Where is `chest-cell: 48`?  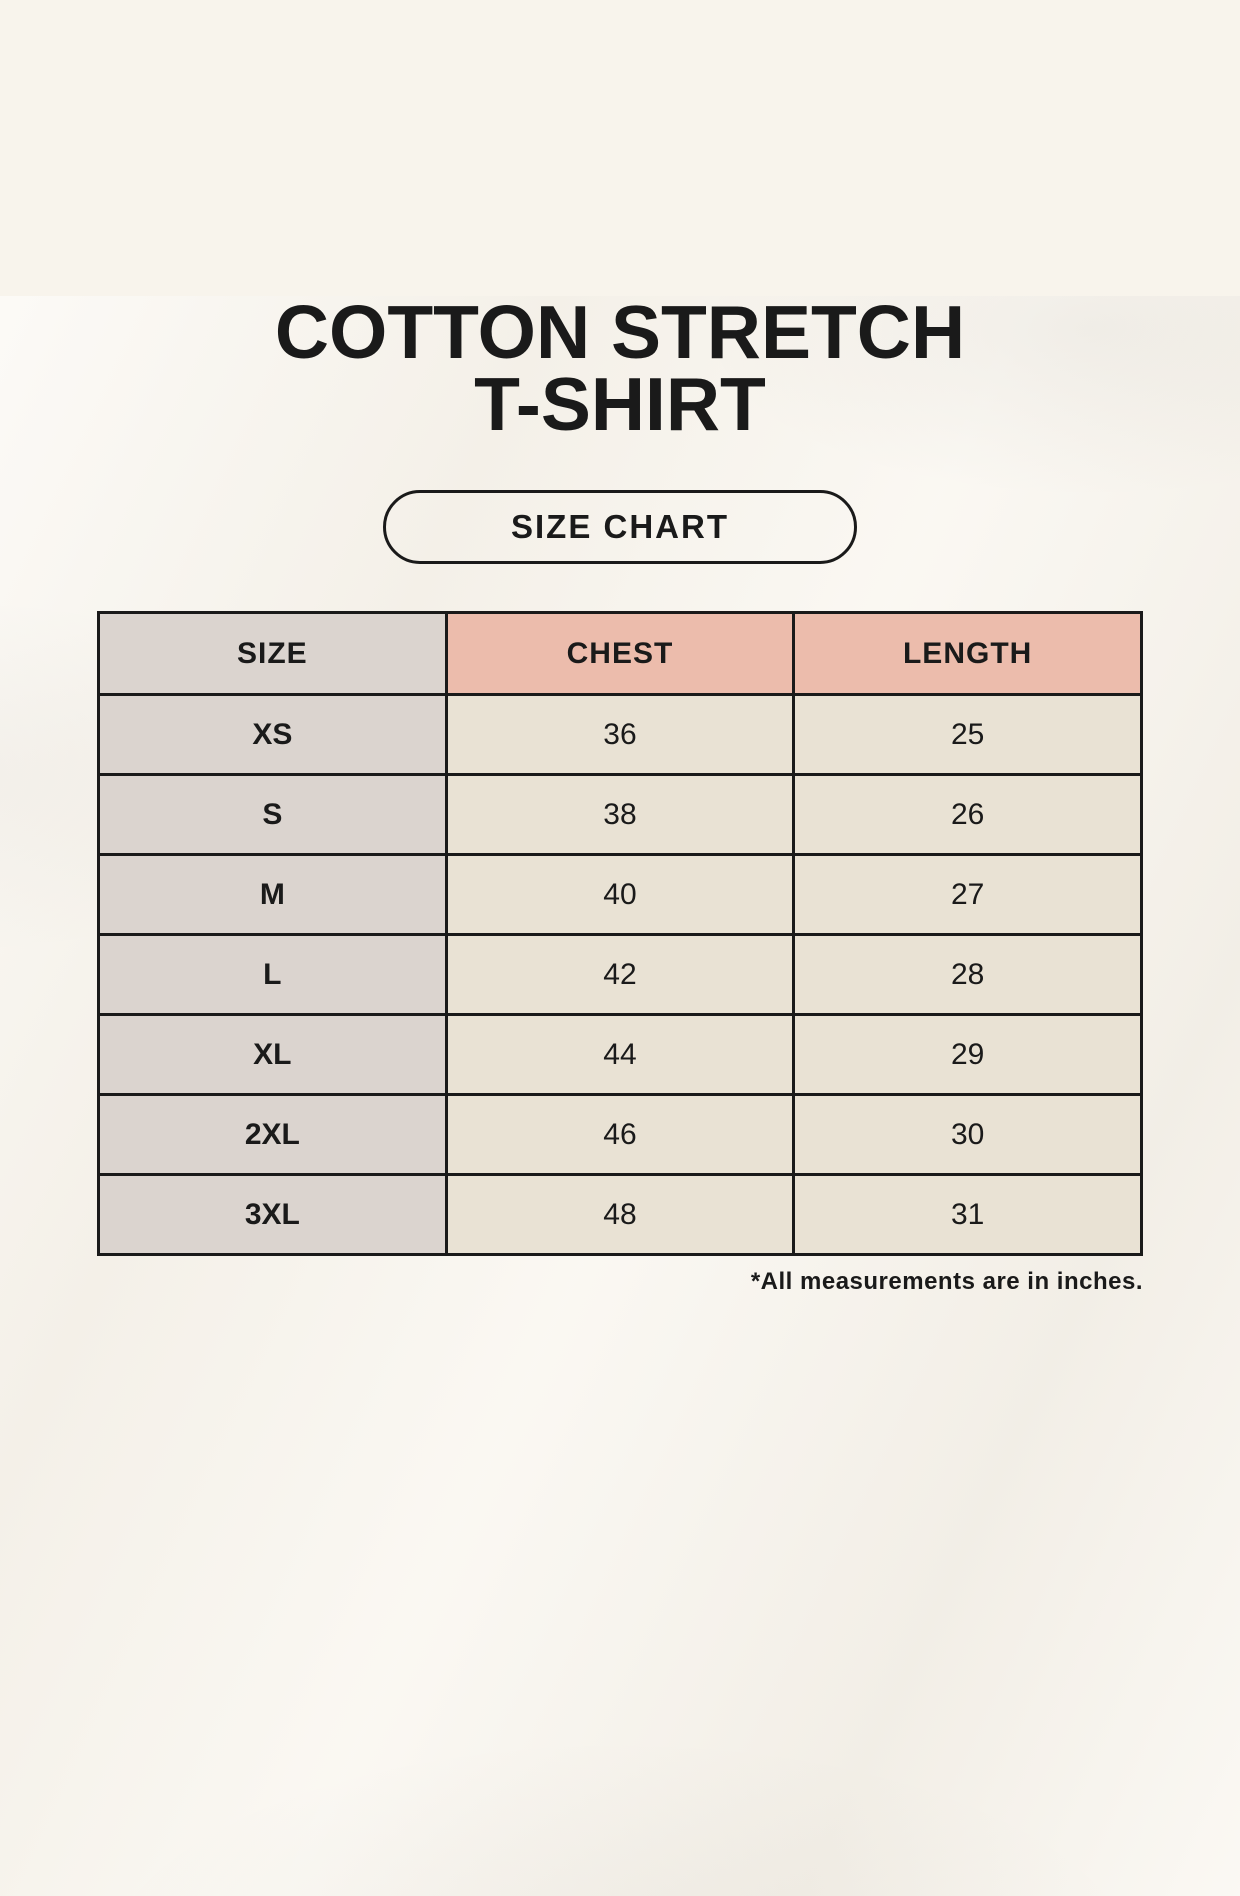 chest-cell: 48 is located at coordinates (620, 1215).